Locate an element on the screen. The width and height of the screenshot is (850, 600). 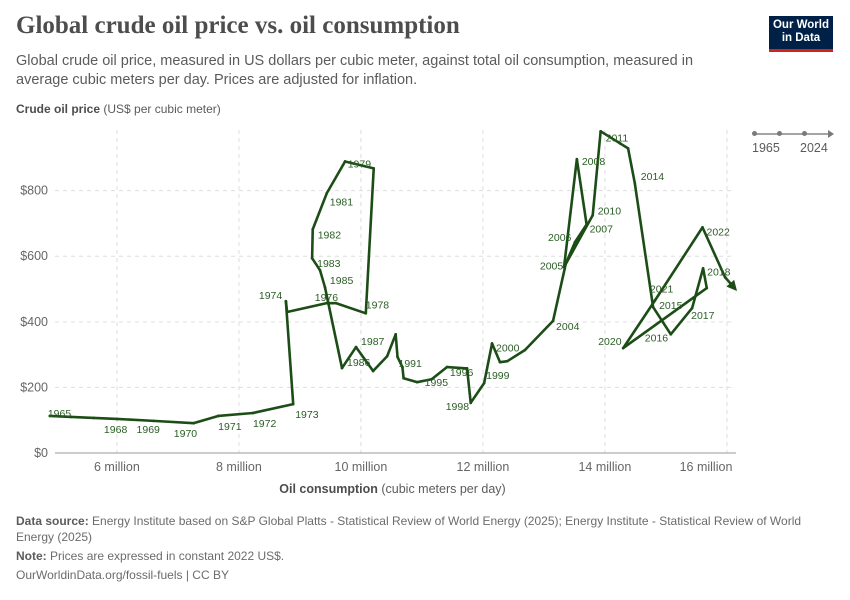
line-segment-1975-1976 is located at coordinates (307, 307).